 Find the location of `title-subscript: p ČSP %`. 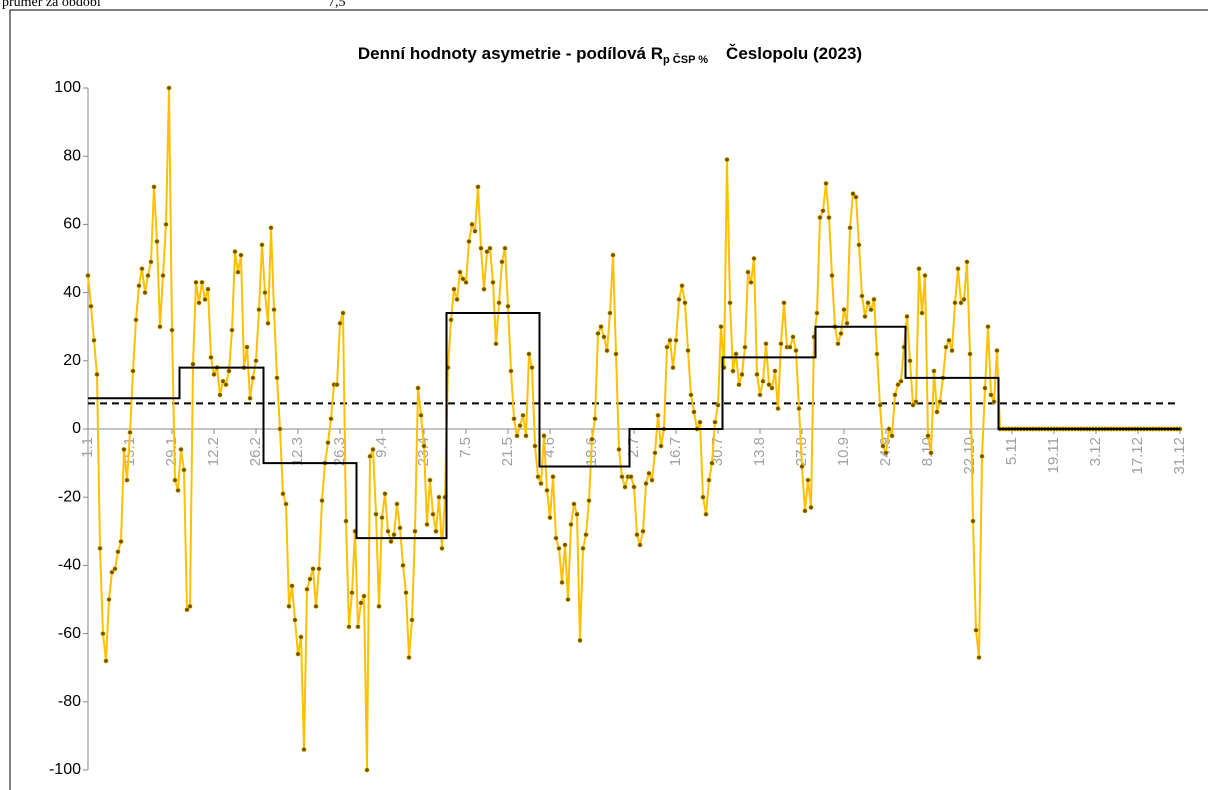

title-subscript: p ČSP % is located at coordinates (685, 59).